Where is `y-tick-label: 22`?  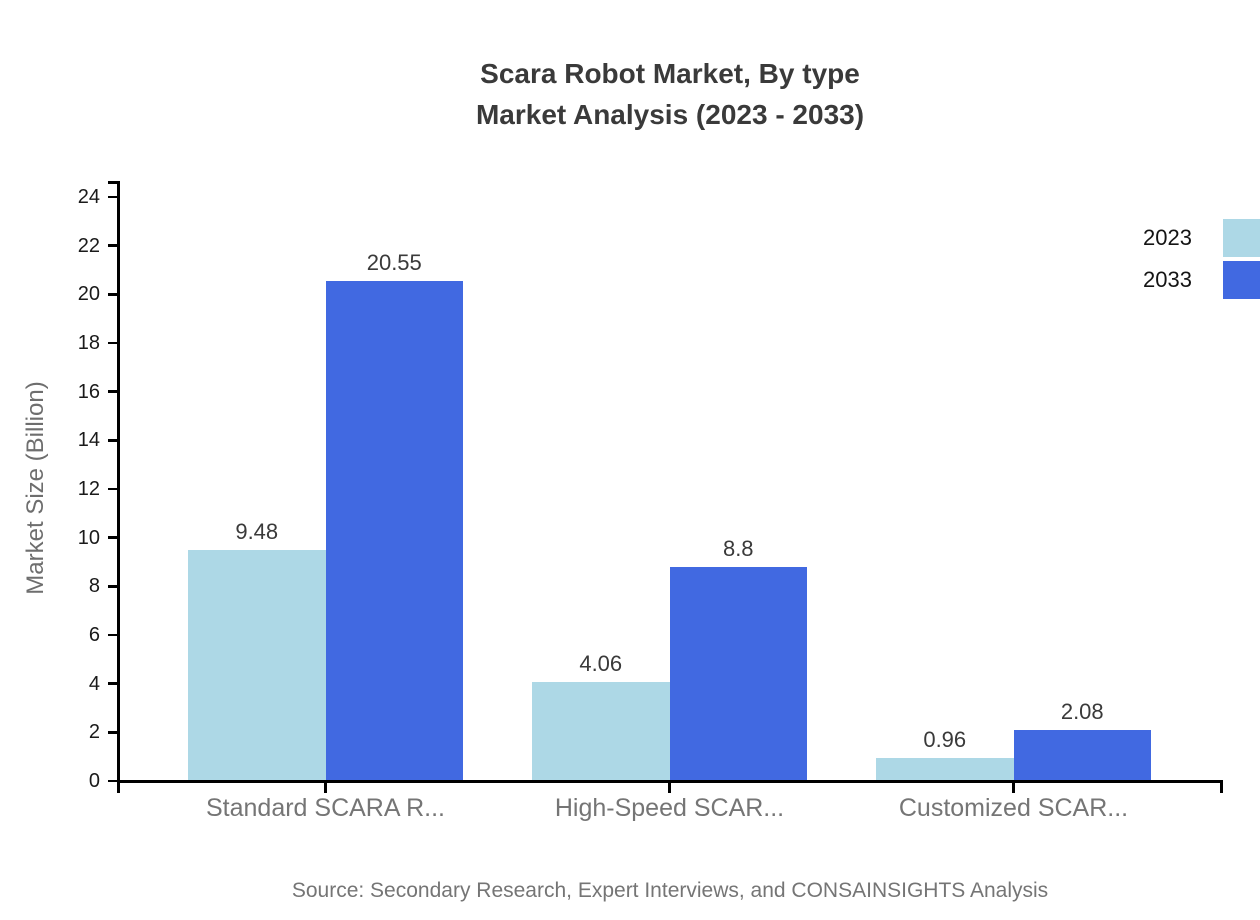 y-tick-label: 22 is located at coordinates (88, 245).